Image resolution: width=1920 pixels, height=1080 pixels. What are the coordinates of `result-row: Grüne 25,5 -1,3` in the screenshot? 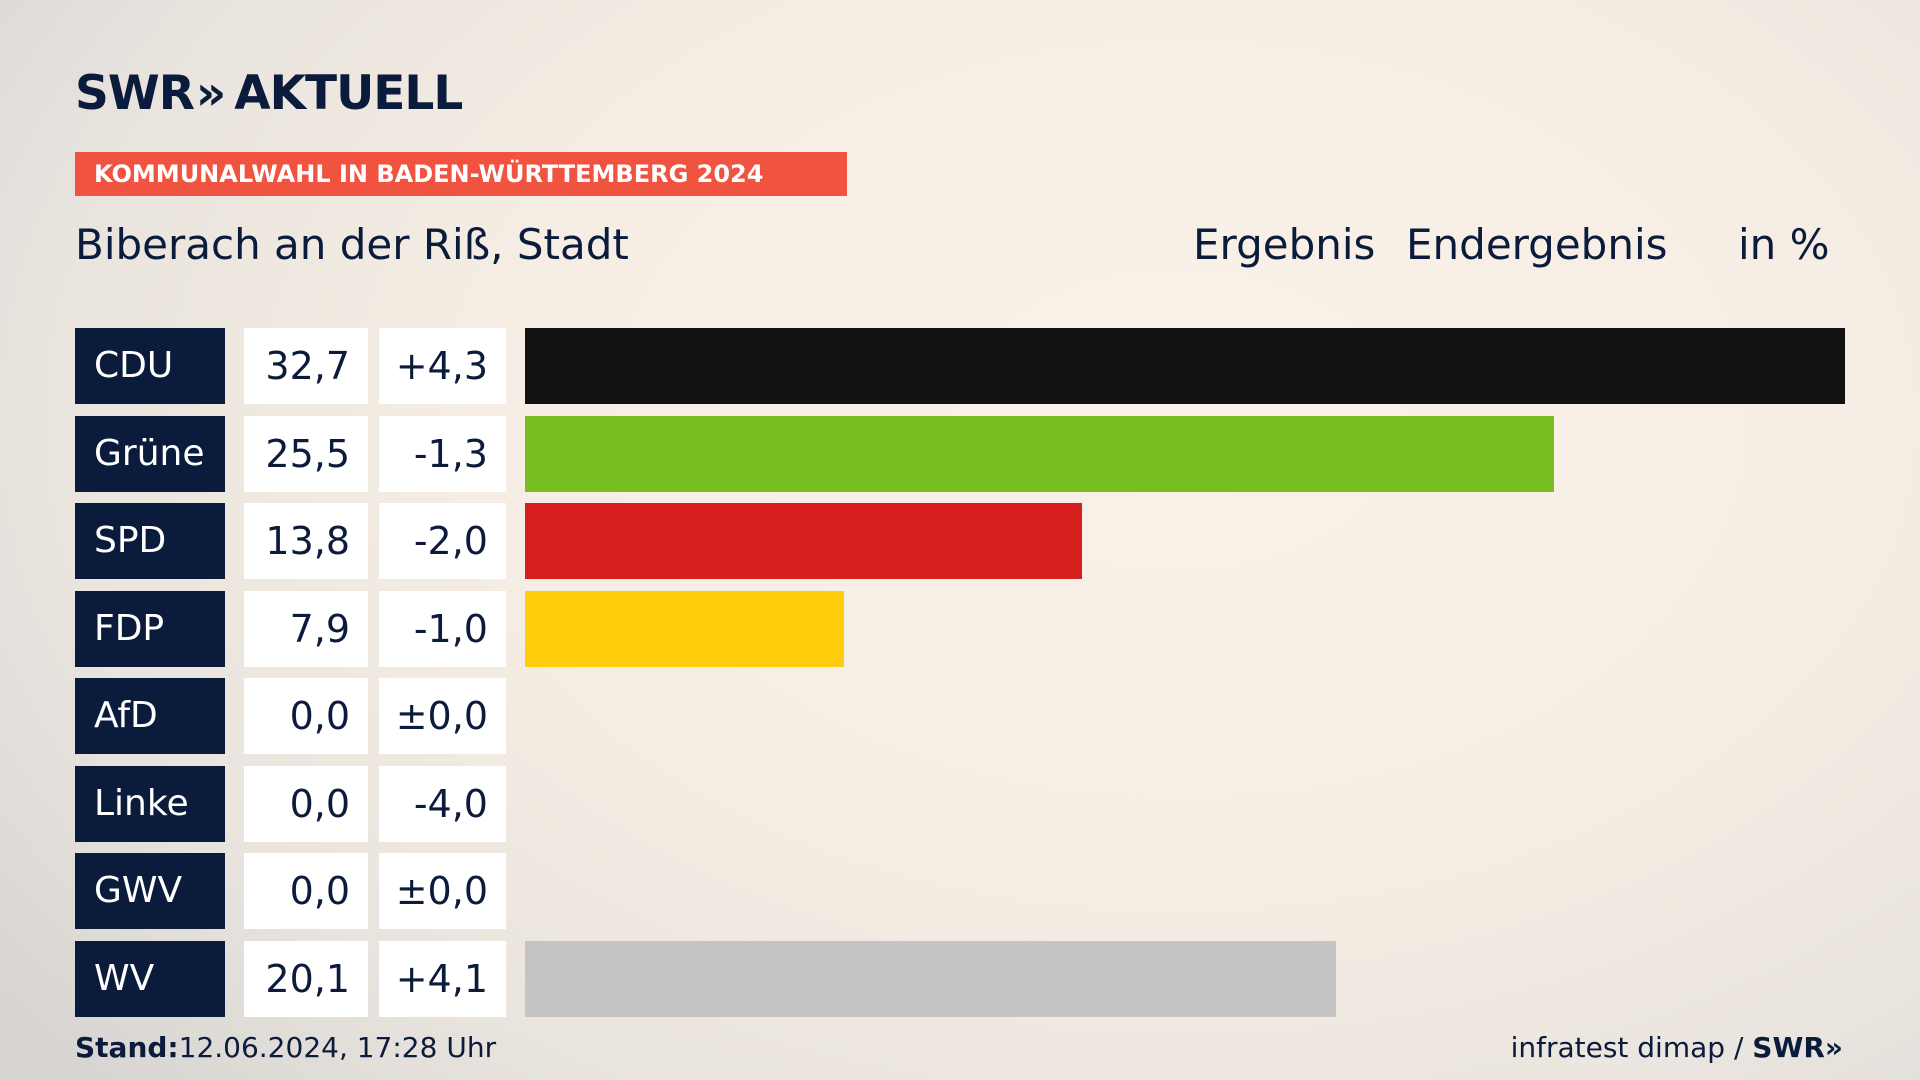 It's located at (960, 453).